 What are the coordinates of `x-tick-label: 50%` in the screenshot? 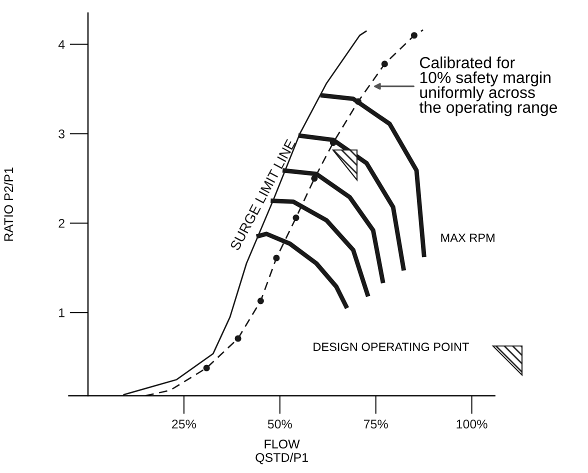 It's located at (280, 424).